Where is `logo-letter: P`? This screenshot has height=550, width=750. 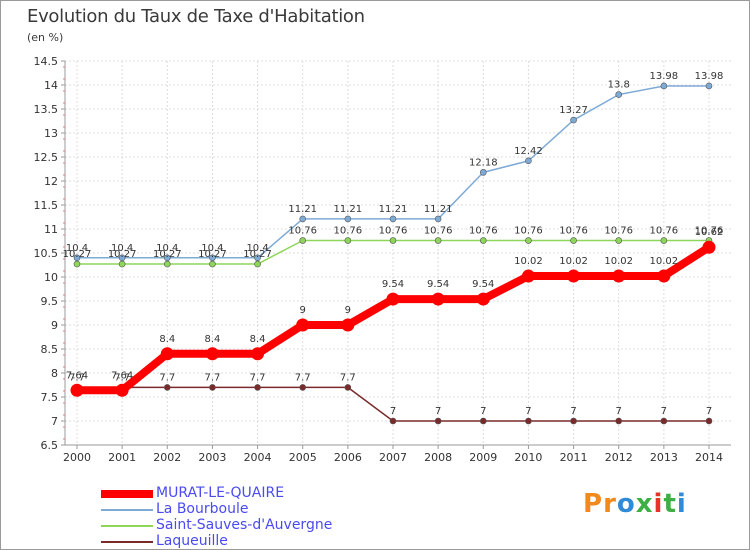
logo-letter: P is located at coordinates (593, 504).